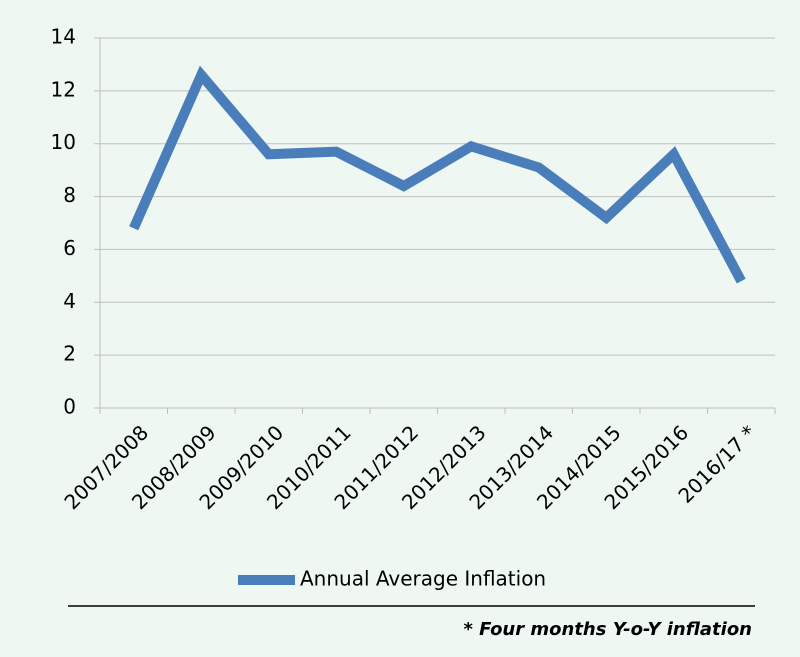  What do you see at coordinates (69, 407) in the screenshot?
I see `y-tick-label: 0` at bounding box center [69, 407].